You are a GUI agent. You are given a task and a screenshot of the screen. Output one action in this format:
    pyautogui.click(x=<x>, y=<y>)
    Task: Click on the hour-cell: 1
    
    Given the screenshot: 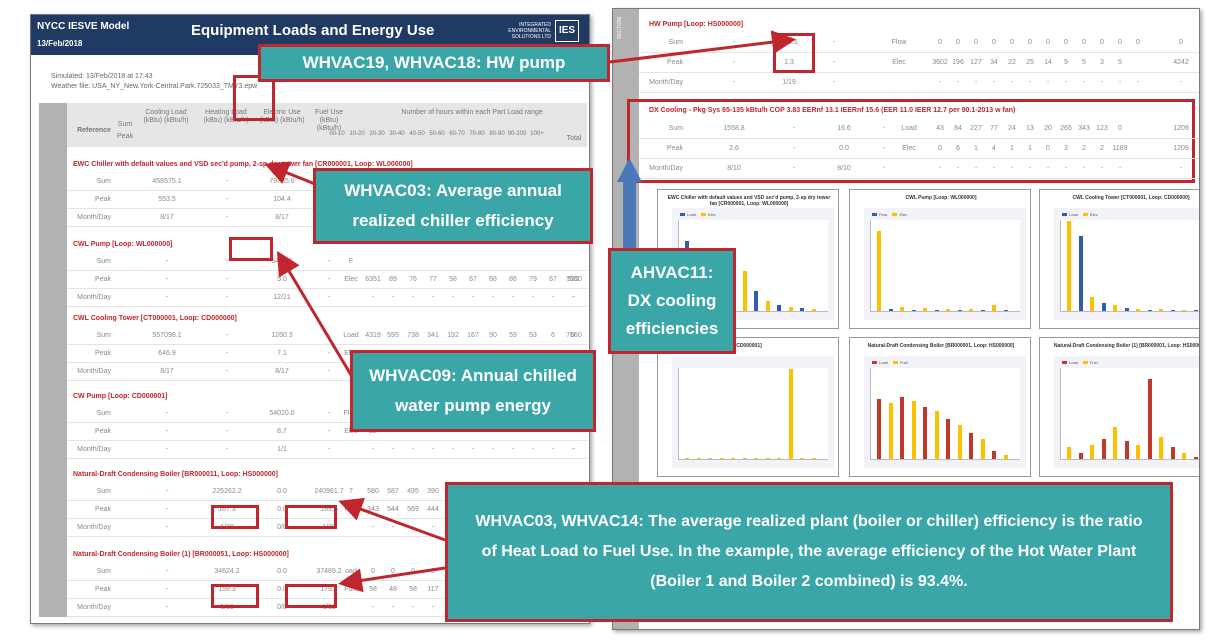 What is the action you would take?
    pyautogui.click(x=976, y=148)
    